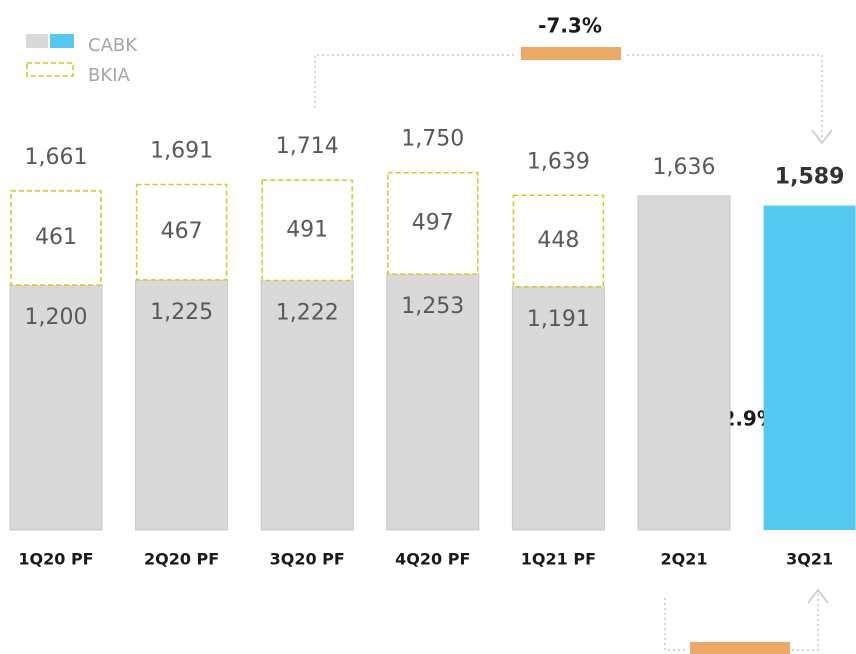  I want to click on value-label: 491, so click(307, 229).